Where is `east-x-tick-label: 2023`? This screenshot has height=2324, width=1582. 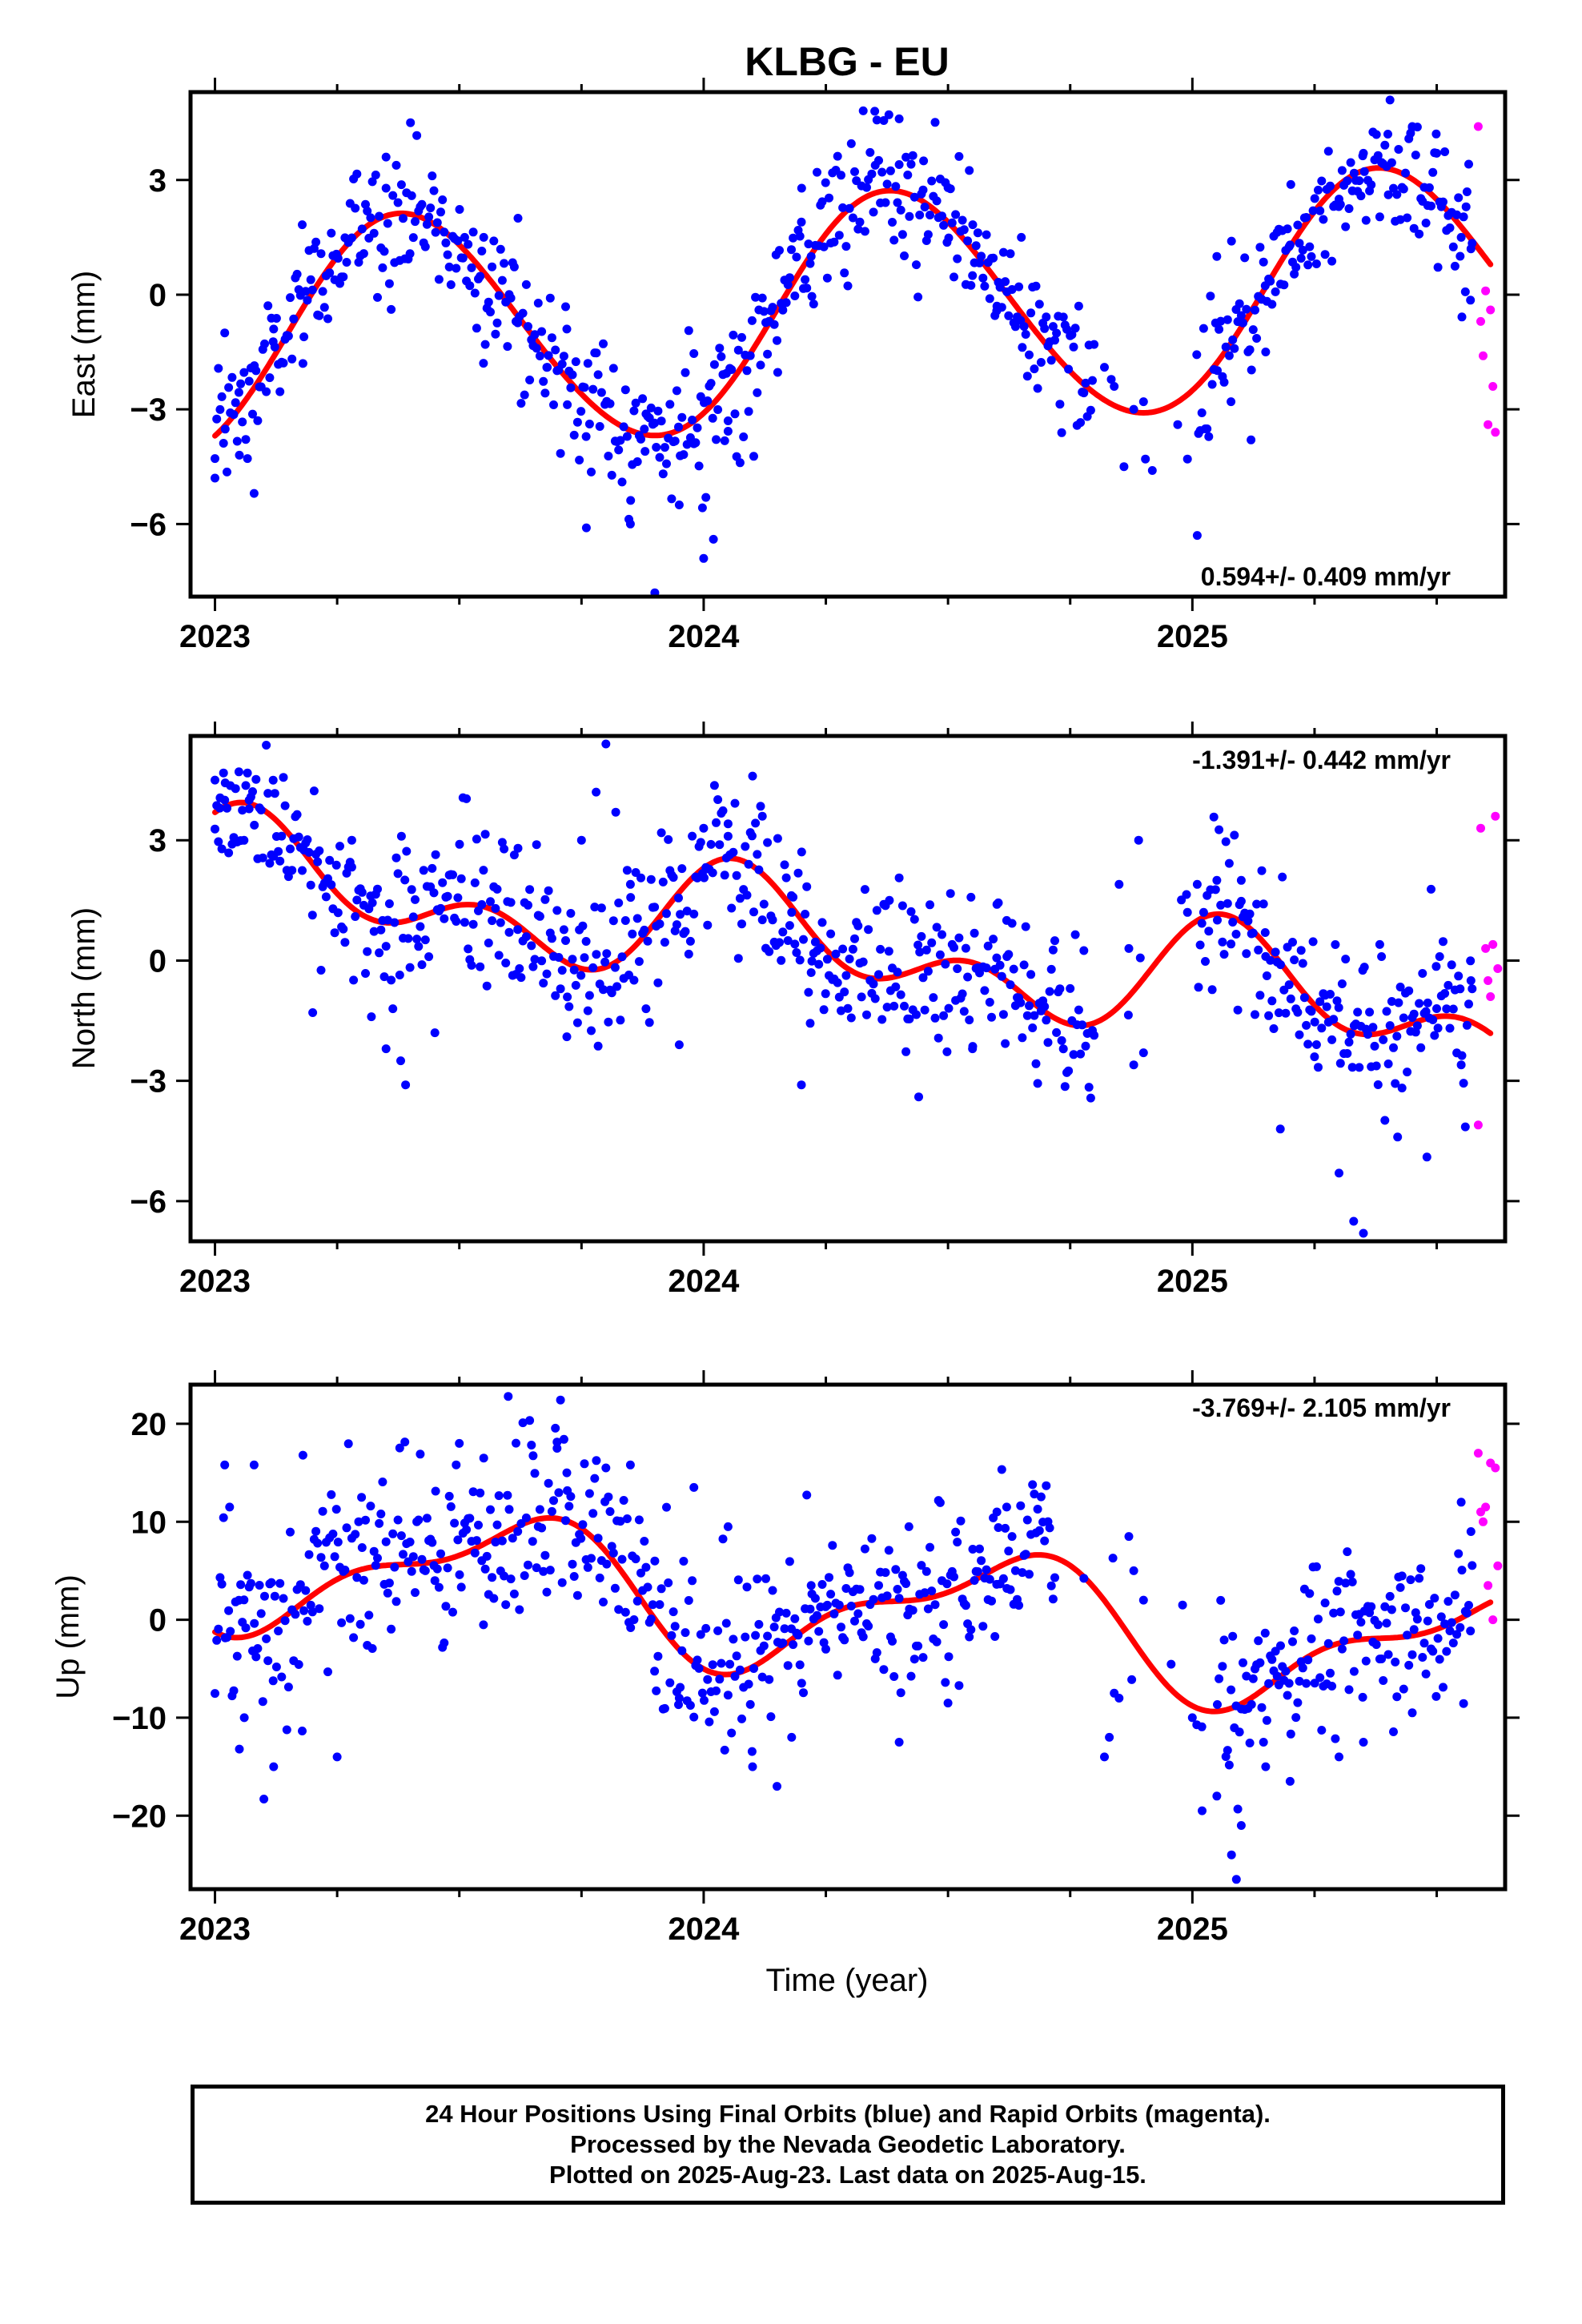 east-x-tick-label: 2023 is located at coordinates (215, 636).